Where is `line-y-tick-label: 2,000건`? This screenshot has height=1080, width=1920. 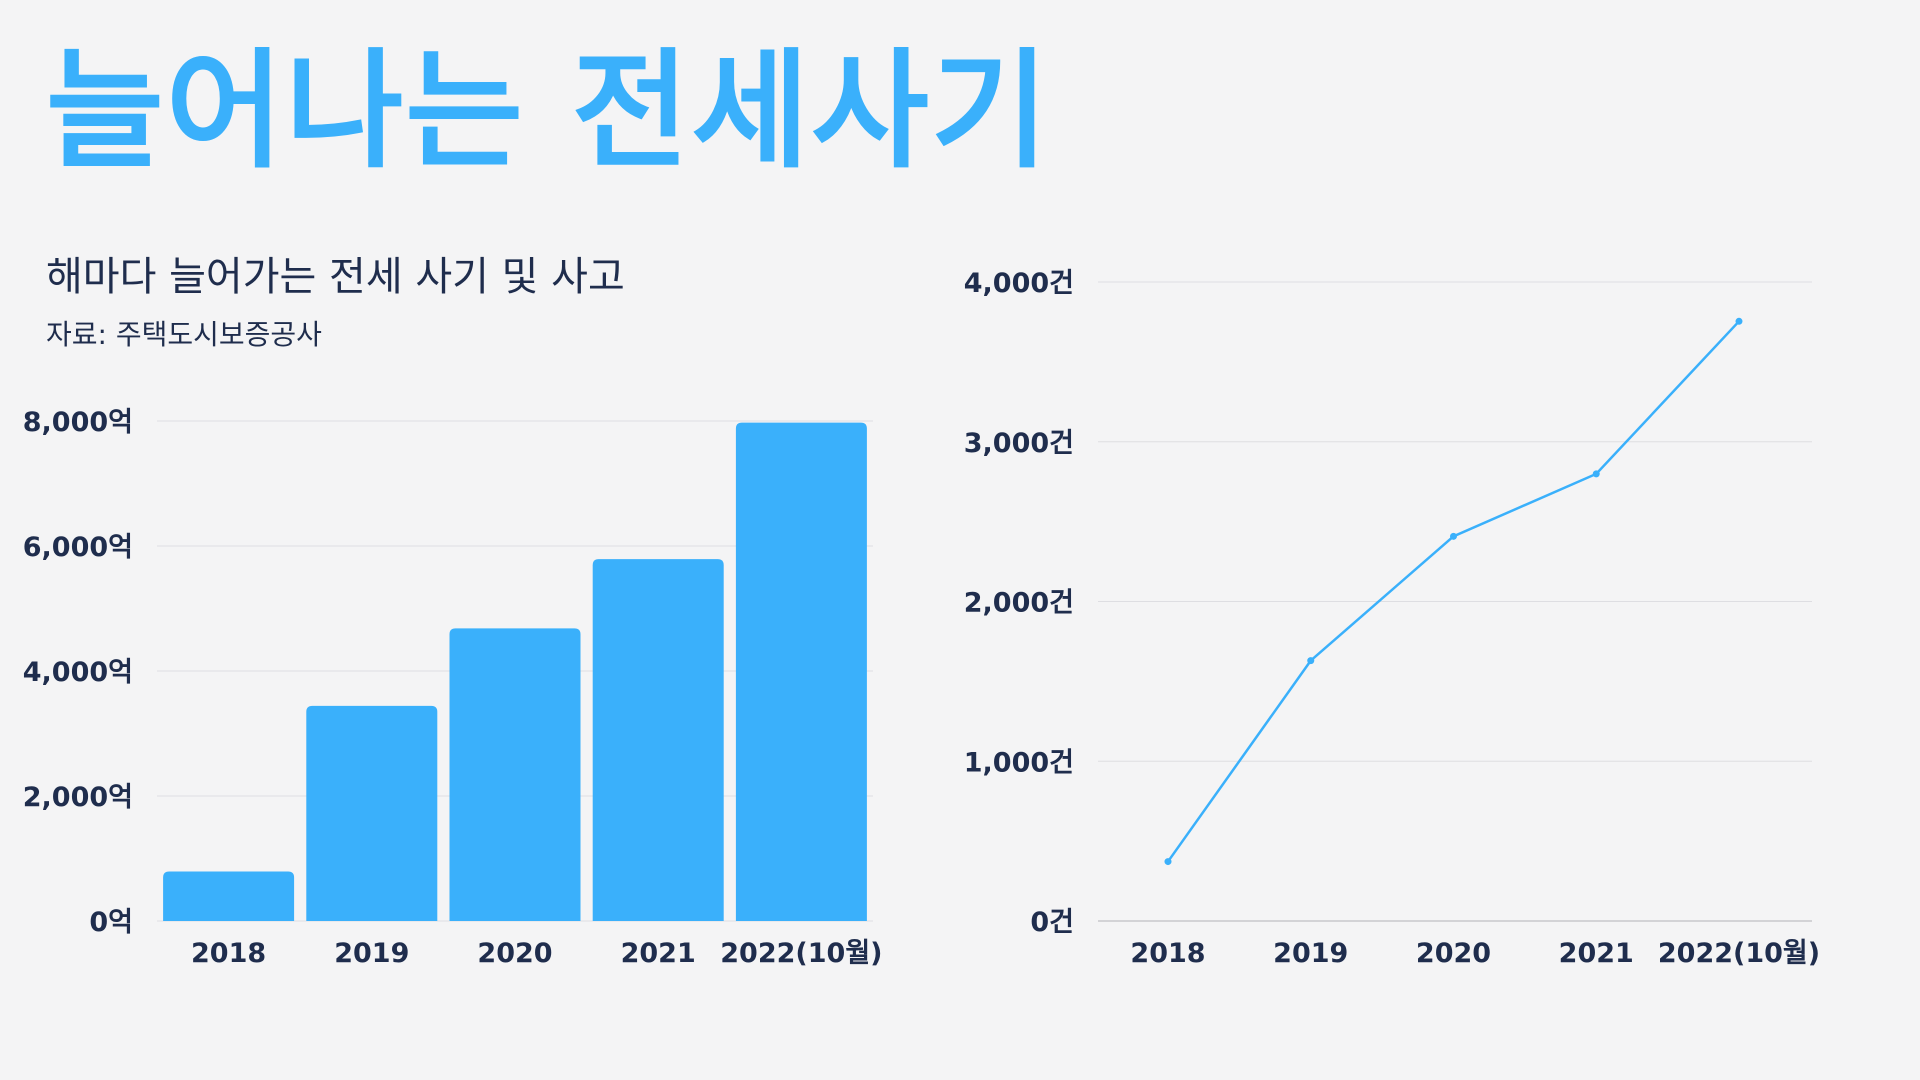 line-y-tick-label: 2,000건 is located at coordinates (1019, 603).